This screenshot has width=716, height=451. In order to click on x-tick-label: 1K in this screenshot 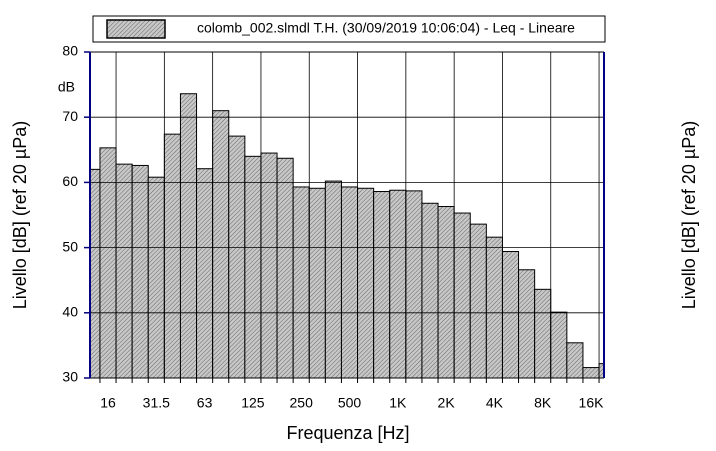, I will do `click(398, 403)`.